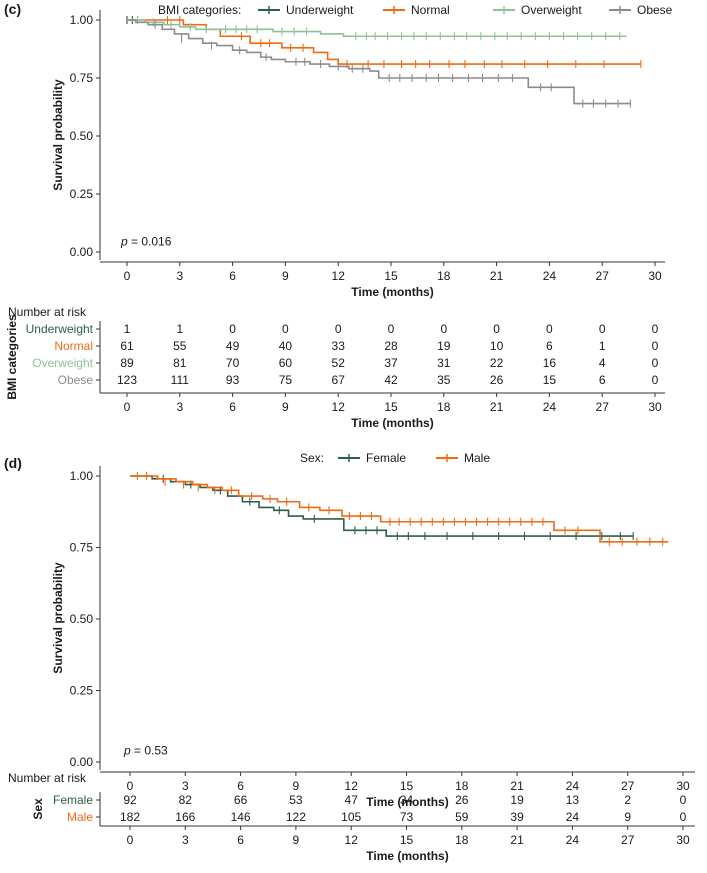 Image resolution: width=707 pixels, height=873 pixels. Describe the element at coordinates (80, 817) in the screenshot. I see `risk-row-label: Male` at that location.